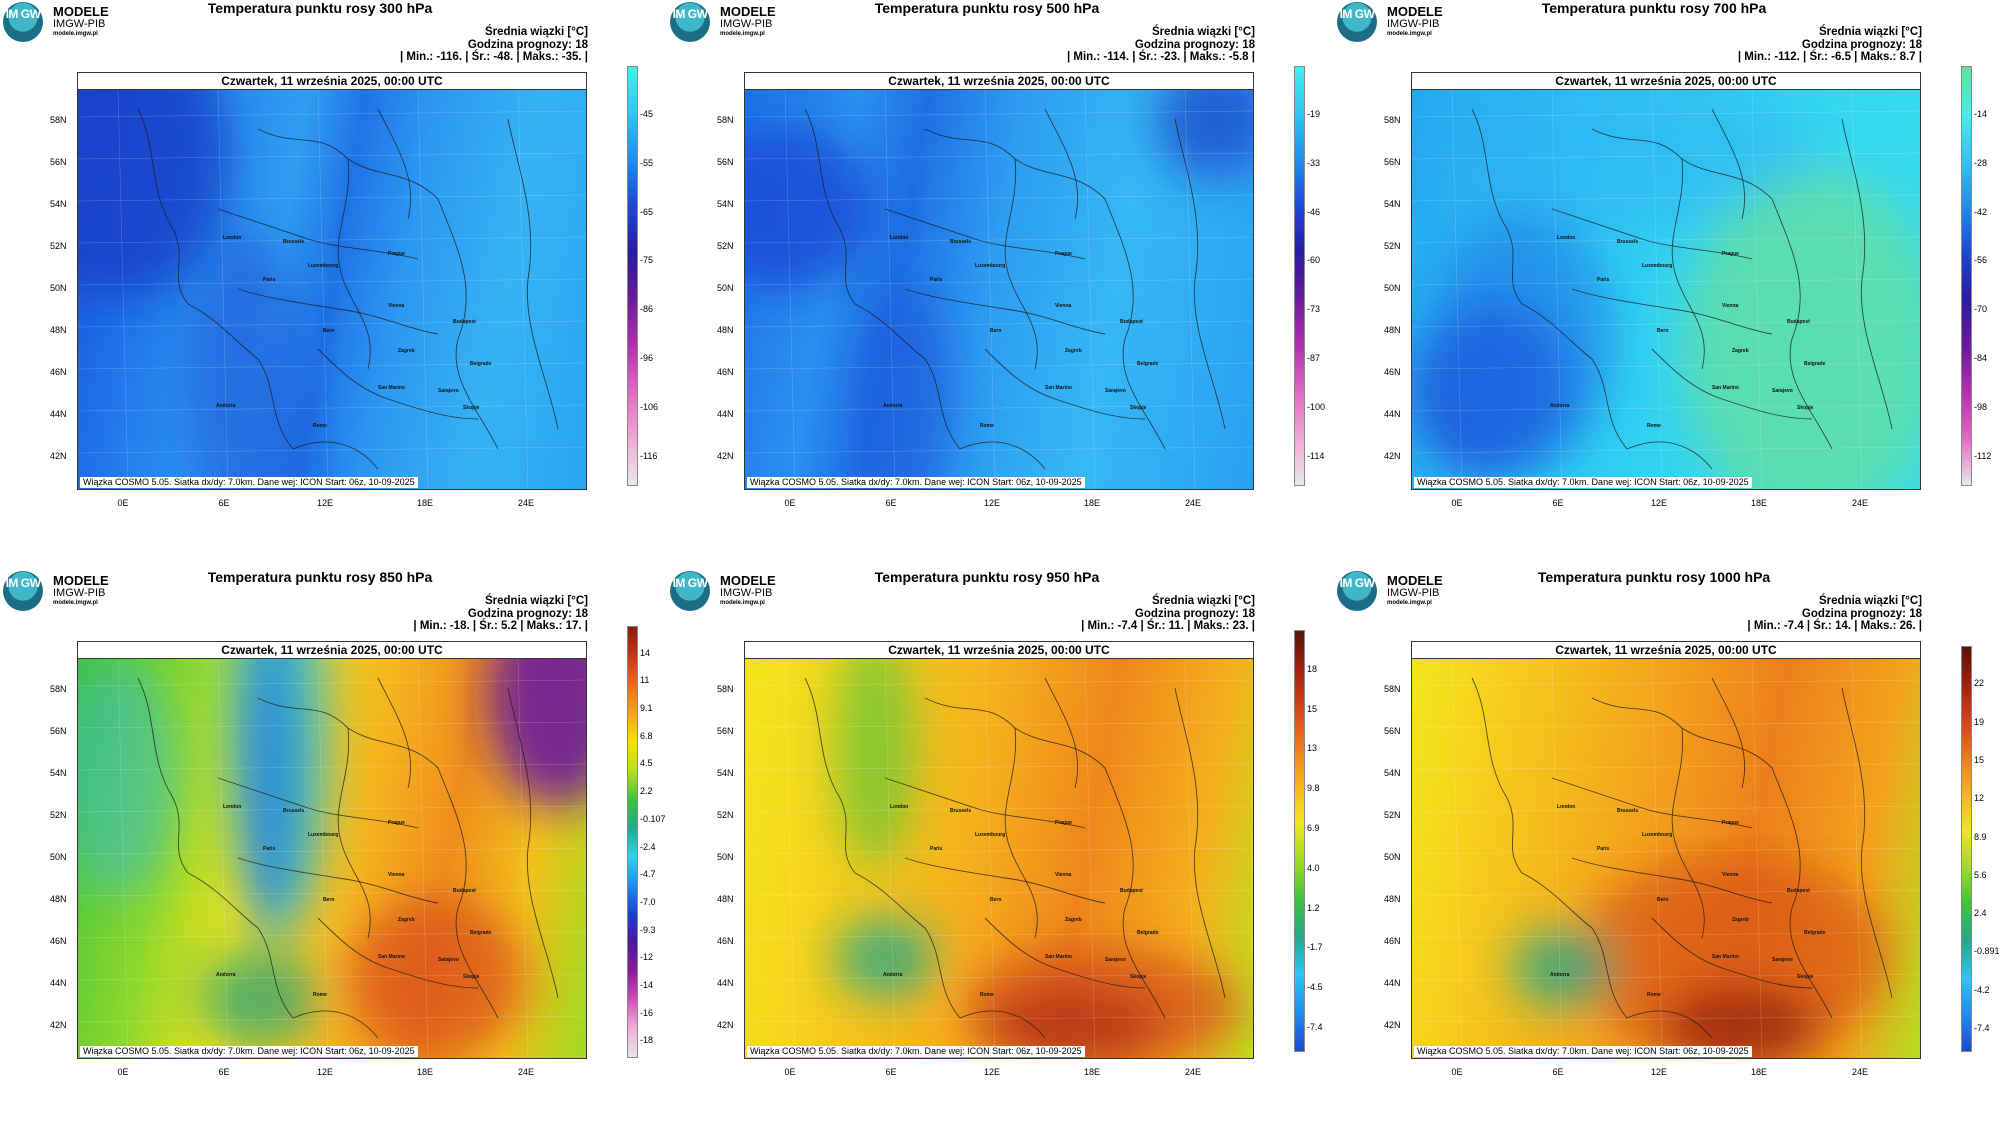 The height and width of the screenshot is (1137, 2000). Describe the element at coordinates (1758, 503) in the screenshot. I see `lon-label: 18E` at that location.